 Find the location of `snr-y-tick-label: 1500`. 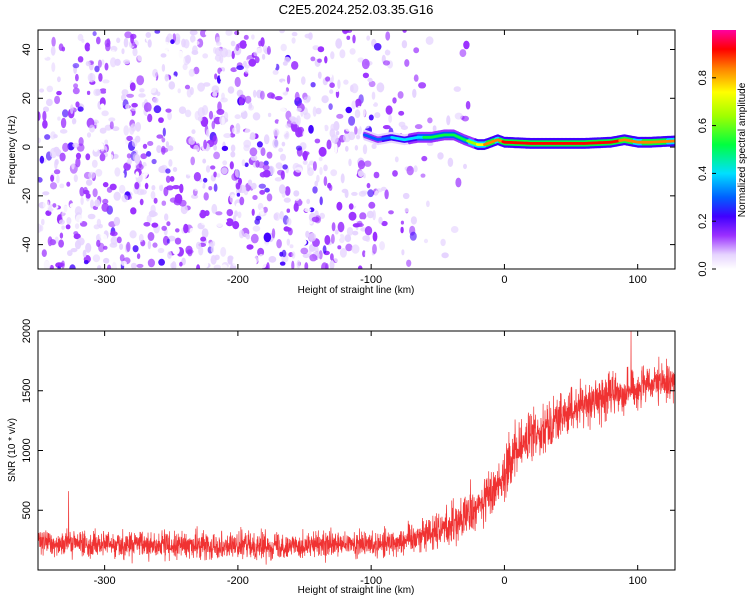

snr-y-tick-label: 1500 is located at coordinates (27, 391).